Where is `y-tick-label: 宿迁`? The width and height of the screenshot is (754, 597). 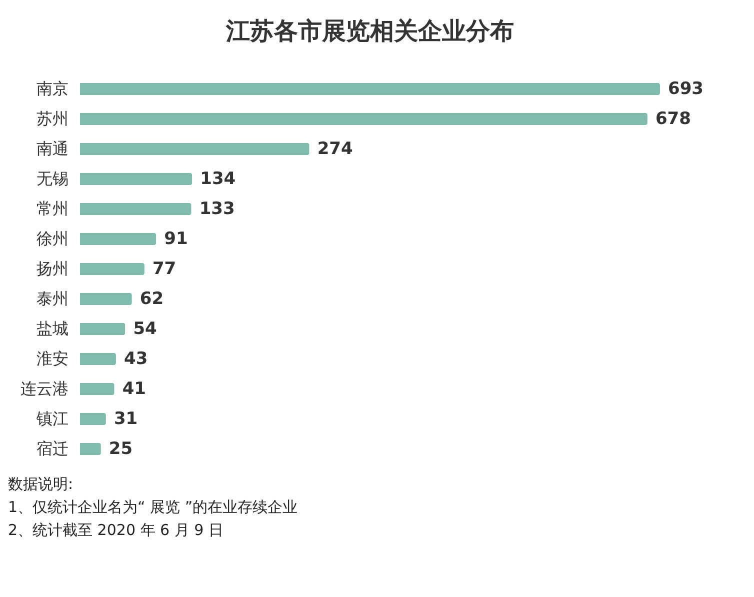
y-tick-label: 宿迁 is located at coordinates (52, 448).